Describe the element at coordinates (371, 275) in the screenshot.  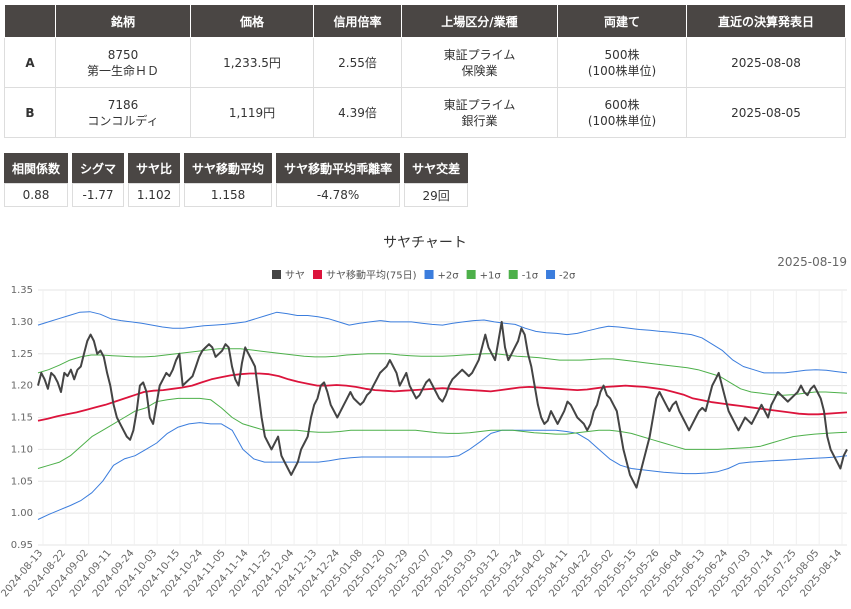
I see `legend-label: サヤ移動平均(75日)` at that location.